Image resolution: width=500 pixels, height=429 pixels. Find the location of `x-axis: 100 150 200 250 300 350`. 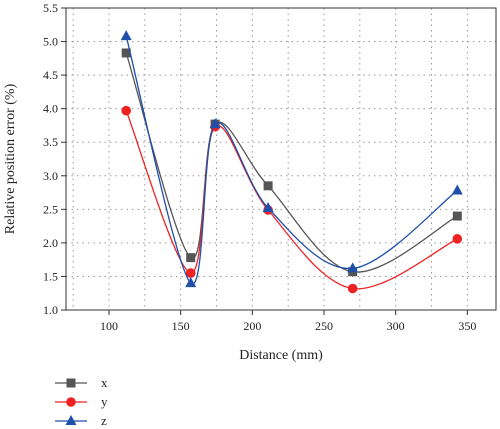

x-axis: 100 150 200 250 300 350 is located at coordinates (288, 321).